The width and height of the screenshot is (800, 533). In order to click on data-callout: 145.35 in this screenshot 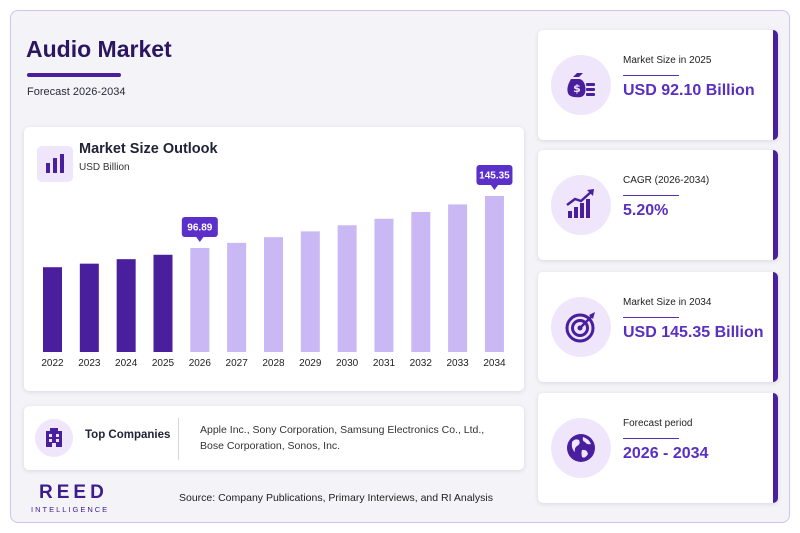, I will do `click(494, 177)`.